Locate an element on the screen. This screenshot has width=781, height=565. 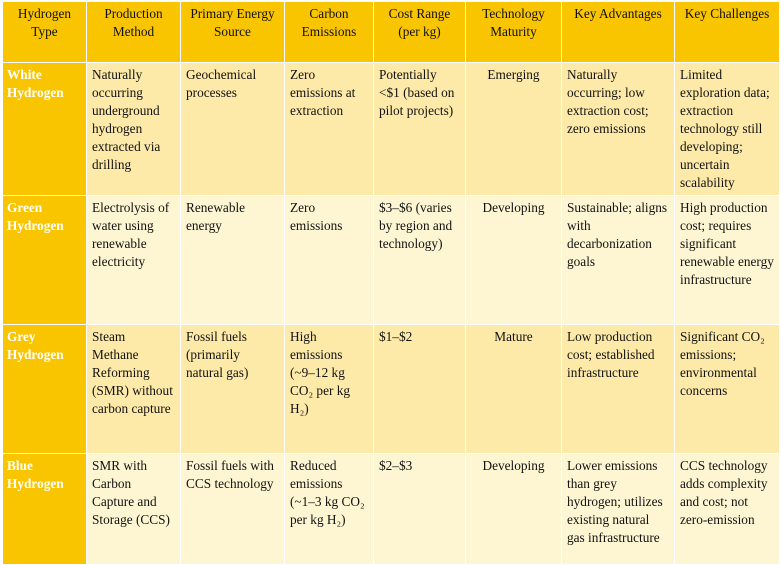
cell-primary-energy-source: Renewable energy is located at coordinates (232, 260).